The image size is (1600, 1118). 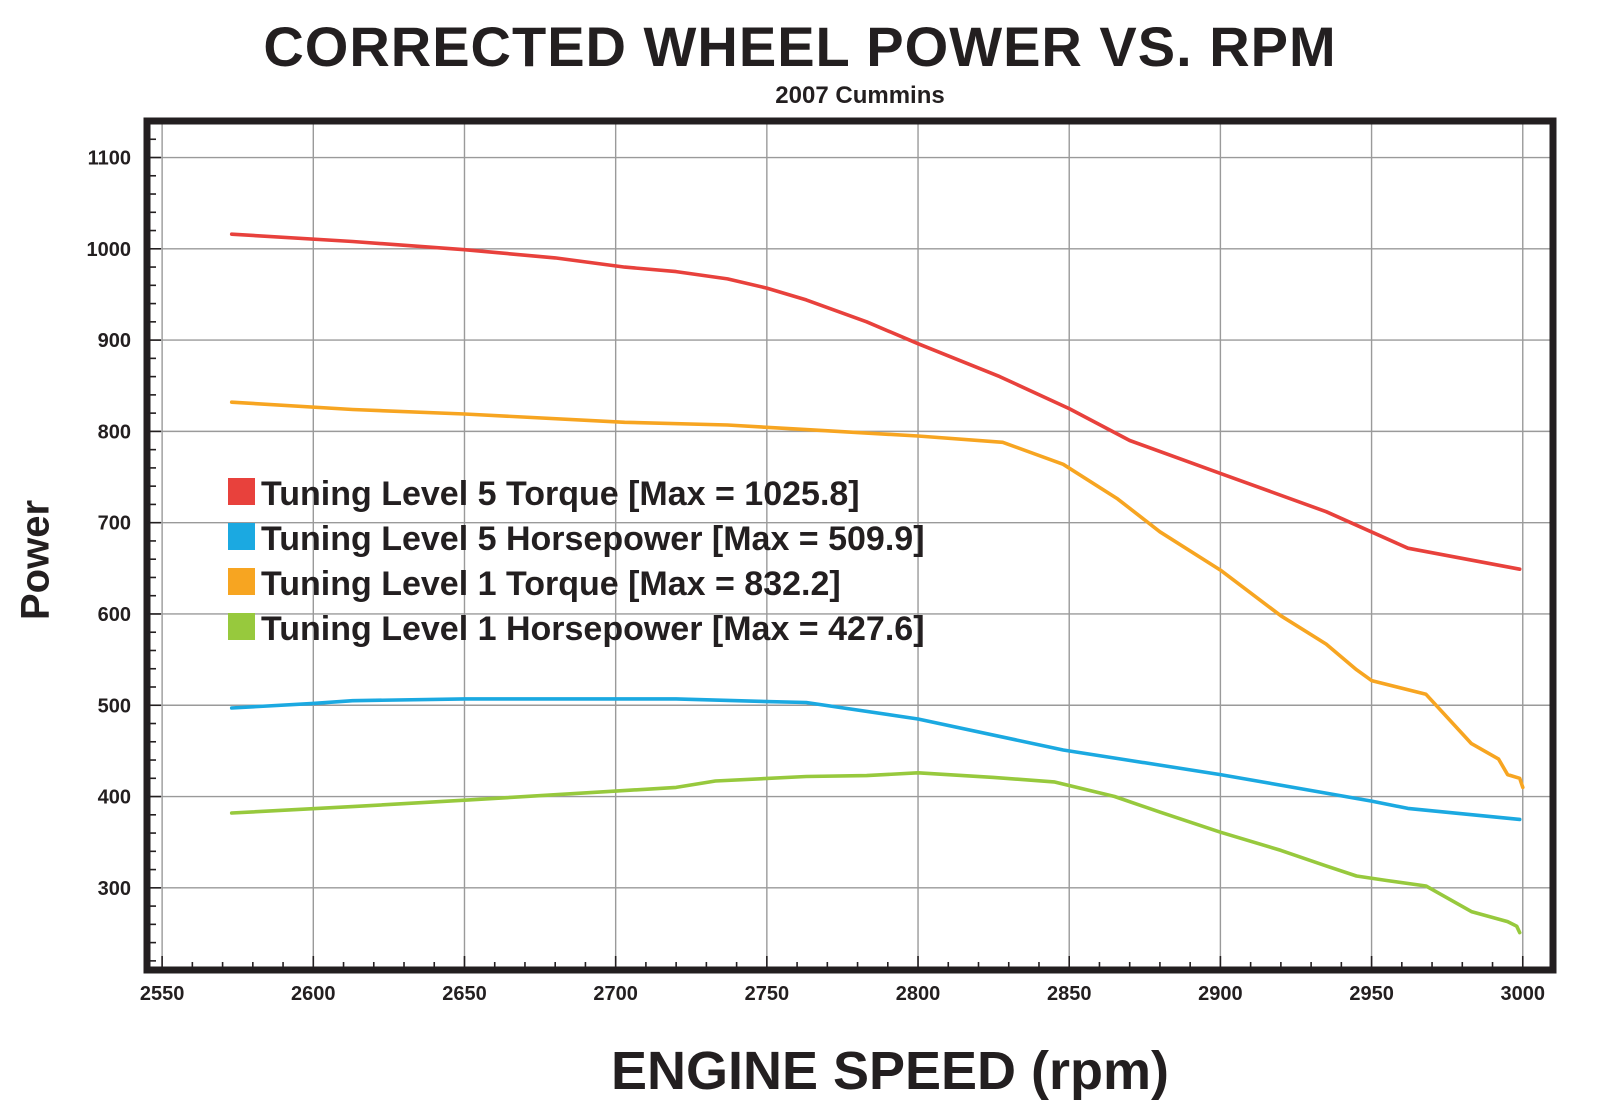 What do you see at coordinates (593, 629) in the screenshot?
I see `legend-label: Tuning Level 1 Horsepower [Max = 427.6]` at bounding box center [593, 629].